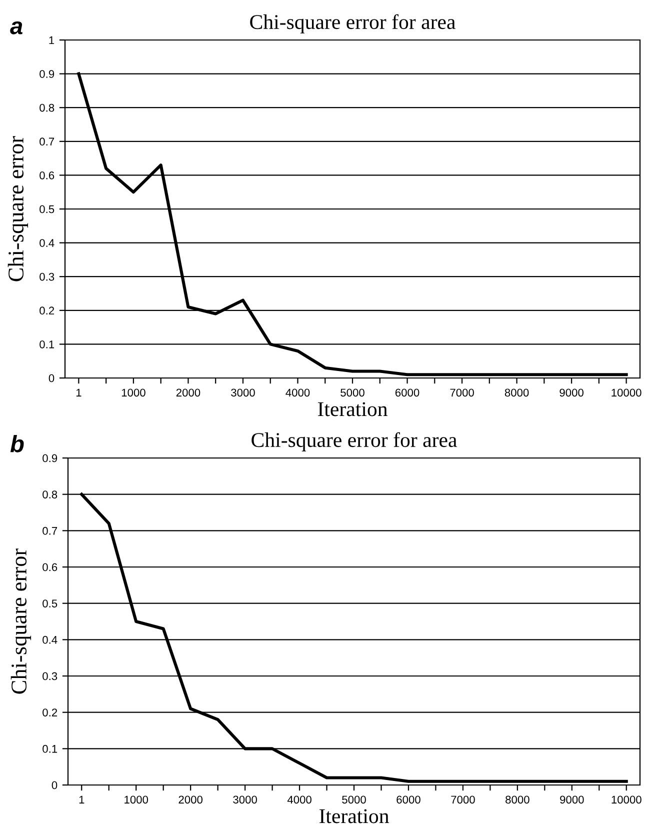  I want to click on text: b, so click(17, 443).